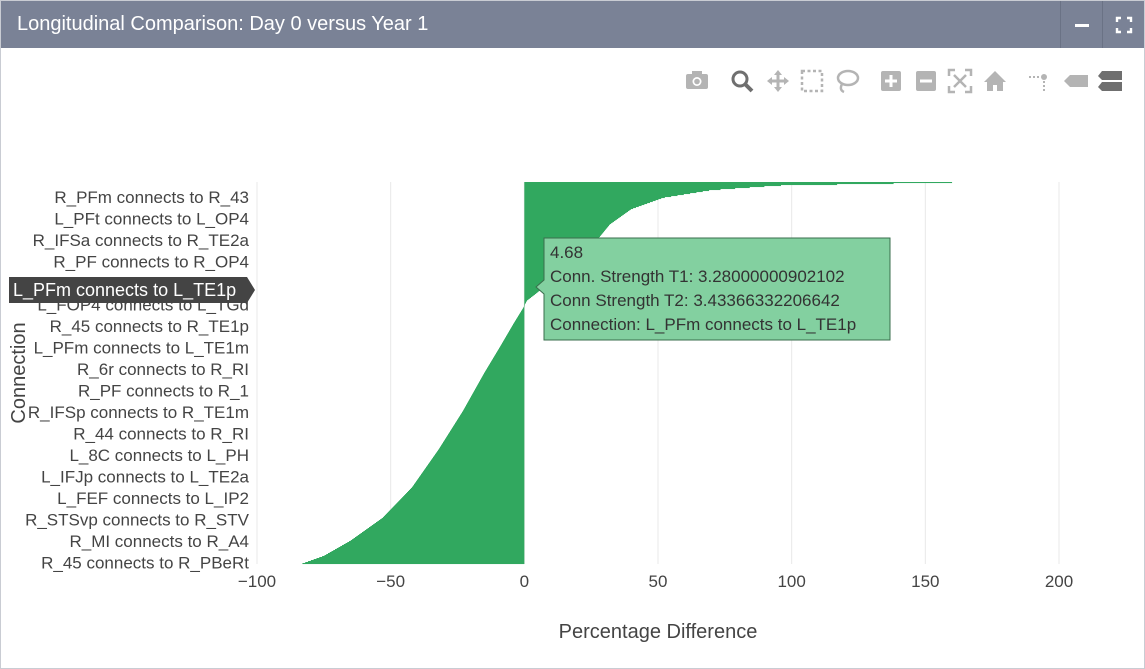 Image resolution: width=1145 pixels, height=669 pixels. What do you see at coordinates (960, 81) in the screenshot?
I see `autoscale-icon: Autoscale` at bounding box center [960, 81].